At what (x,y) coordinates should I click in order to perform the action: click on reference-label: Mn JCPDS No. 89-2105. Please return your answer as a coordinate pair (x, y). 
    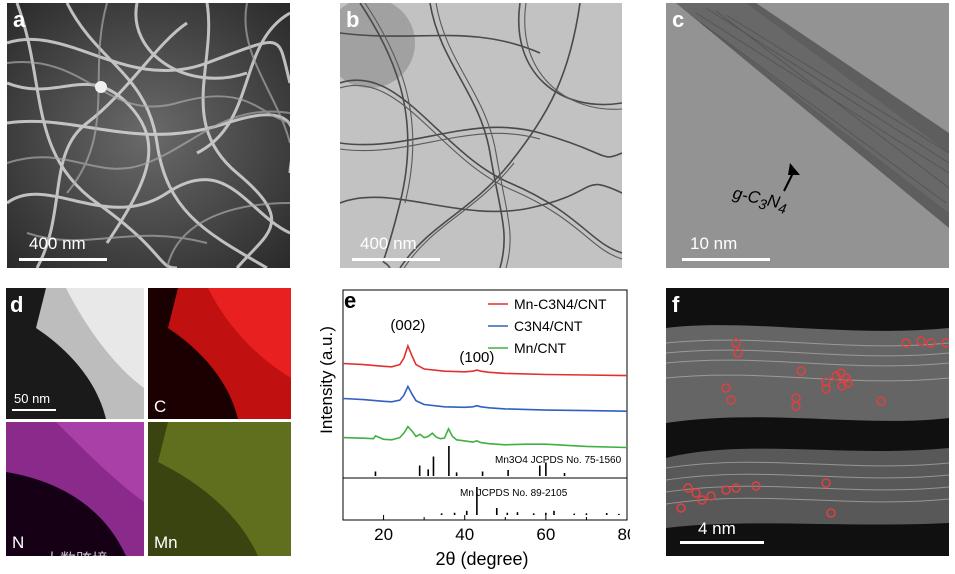
    Looking at the image, I should click on (514, 493).